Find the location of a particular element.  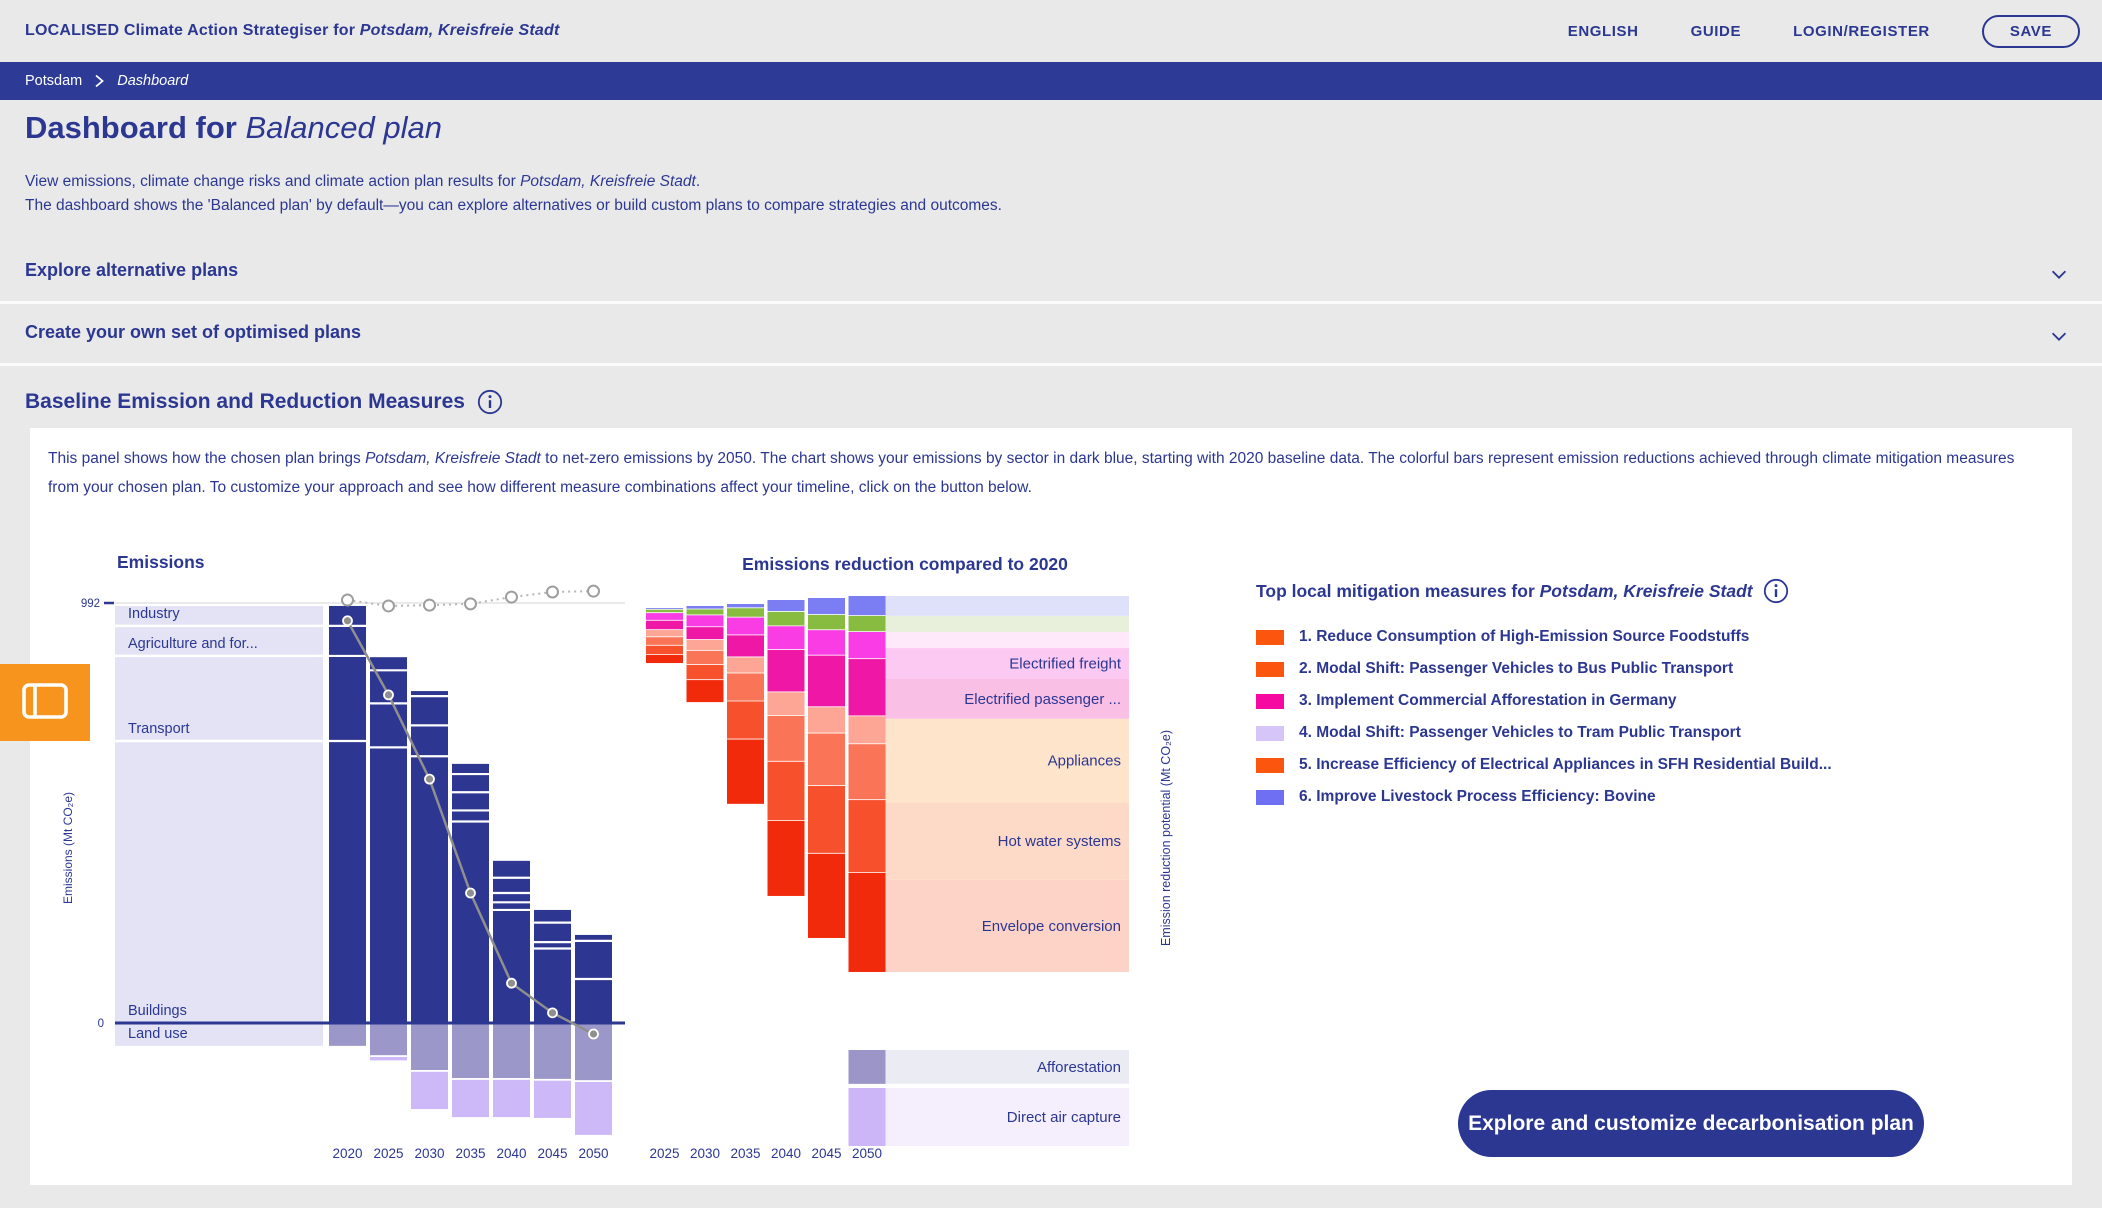

reduction-bar-2050 is located at coordinates (867, 784).